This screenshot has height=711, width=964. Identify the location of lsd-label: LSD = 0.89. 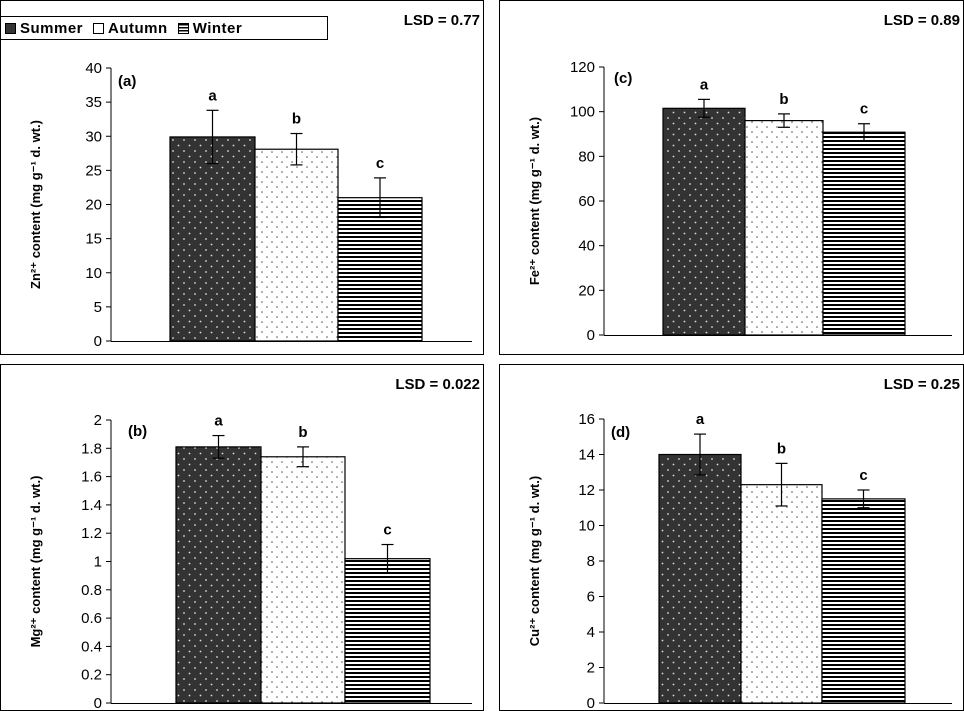
(922, 20).